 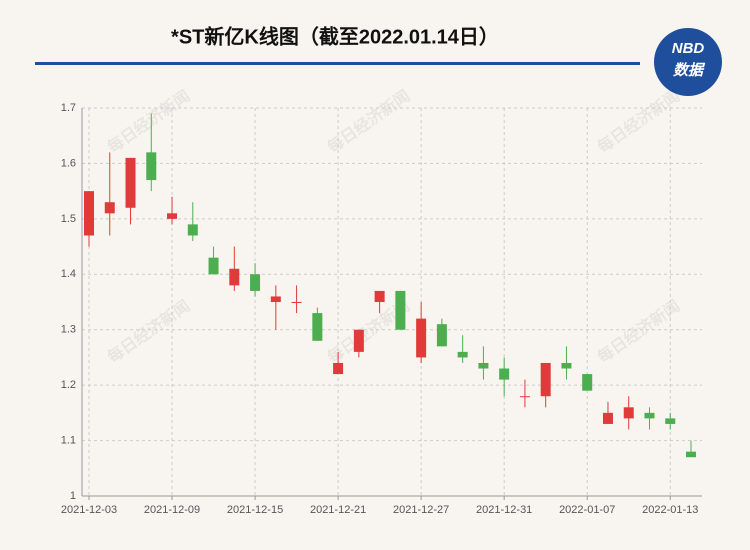 What do you see at coordinates (338, 510) in the screenshot?
I see `x-tick-label: 2021-12-21` at bounding box center [338, 510].